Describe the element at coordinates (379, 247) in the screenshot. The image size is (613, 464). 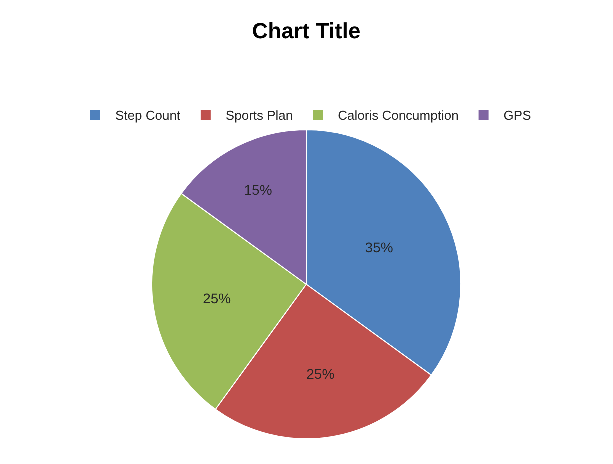
I see `data-label: 35%` at that location.